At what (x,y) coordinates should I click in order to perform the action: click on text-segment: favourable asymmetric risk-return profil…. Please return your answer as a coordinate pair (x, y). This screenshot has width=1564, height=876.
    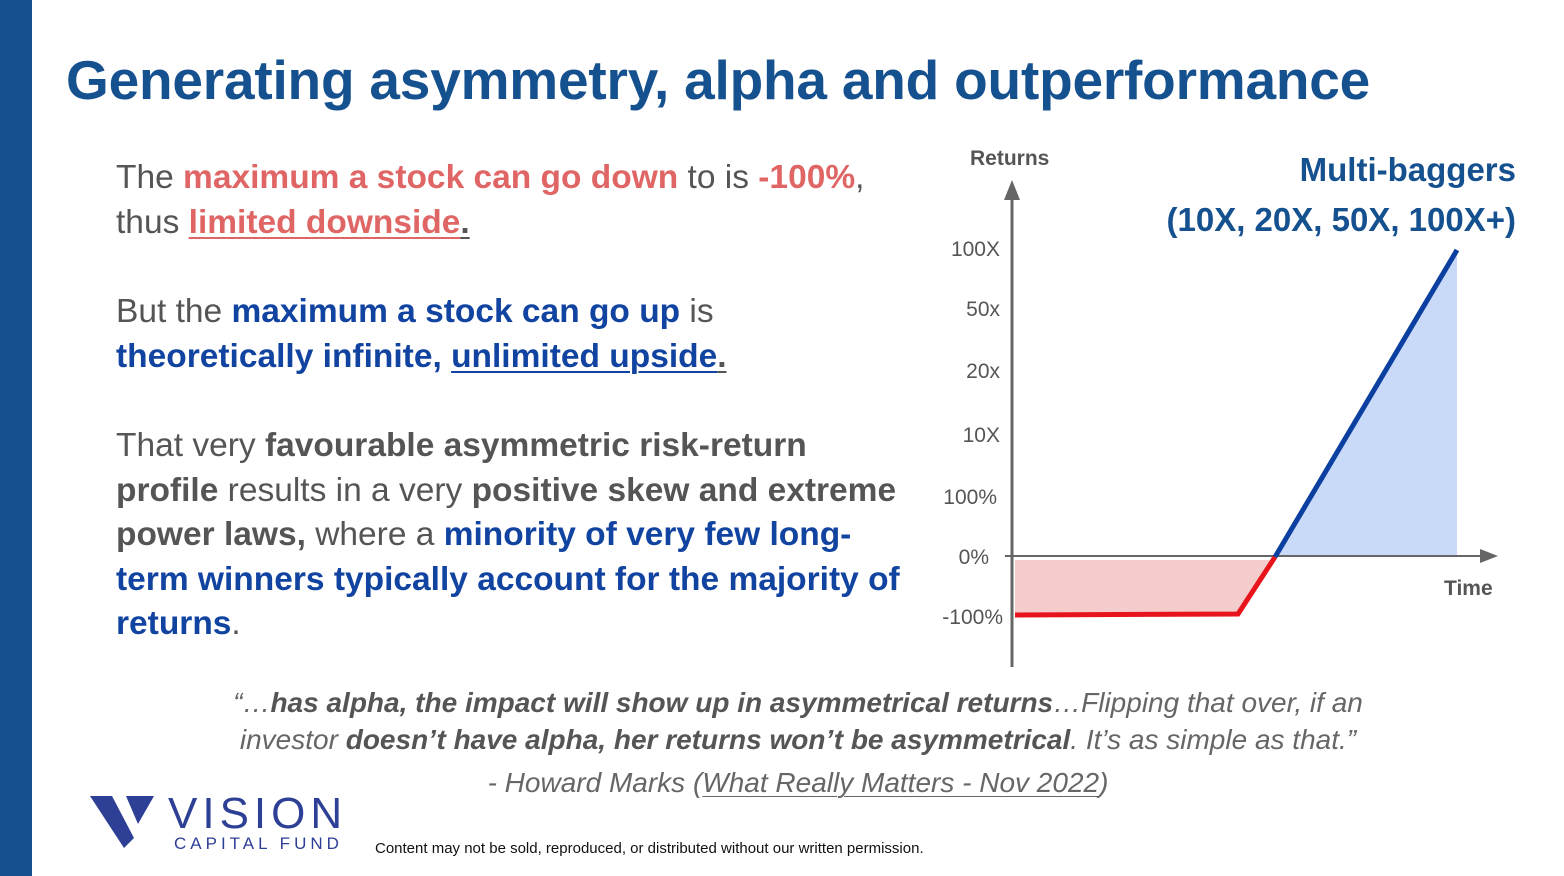
    Looking at the image, I should click on (461, 468).